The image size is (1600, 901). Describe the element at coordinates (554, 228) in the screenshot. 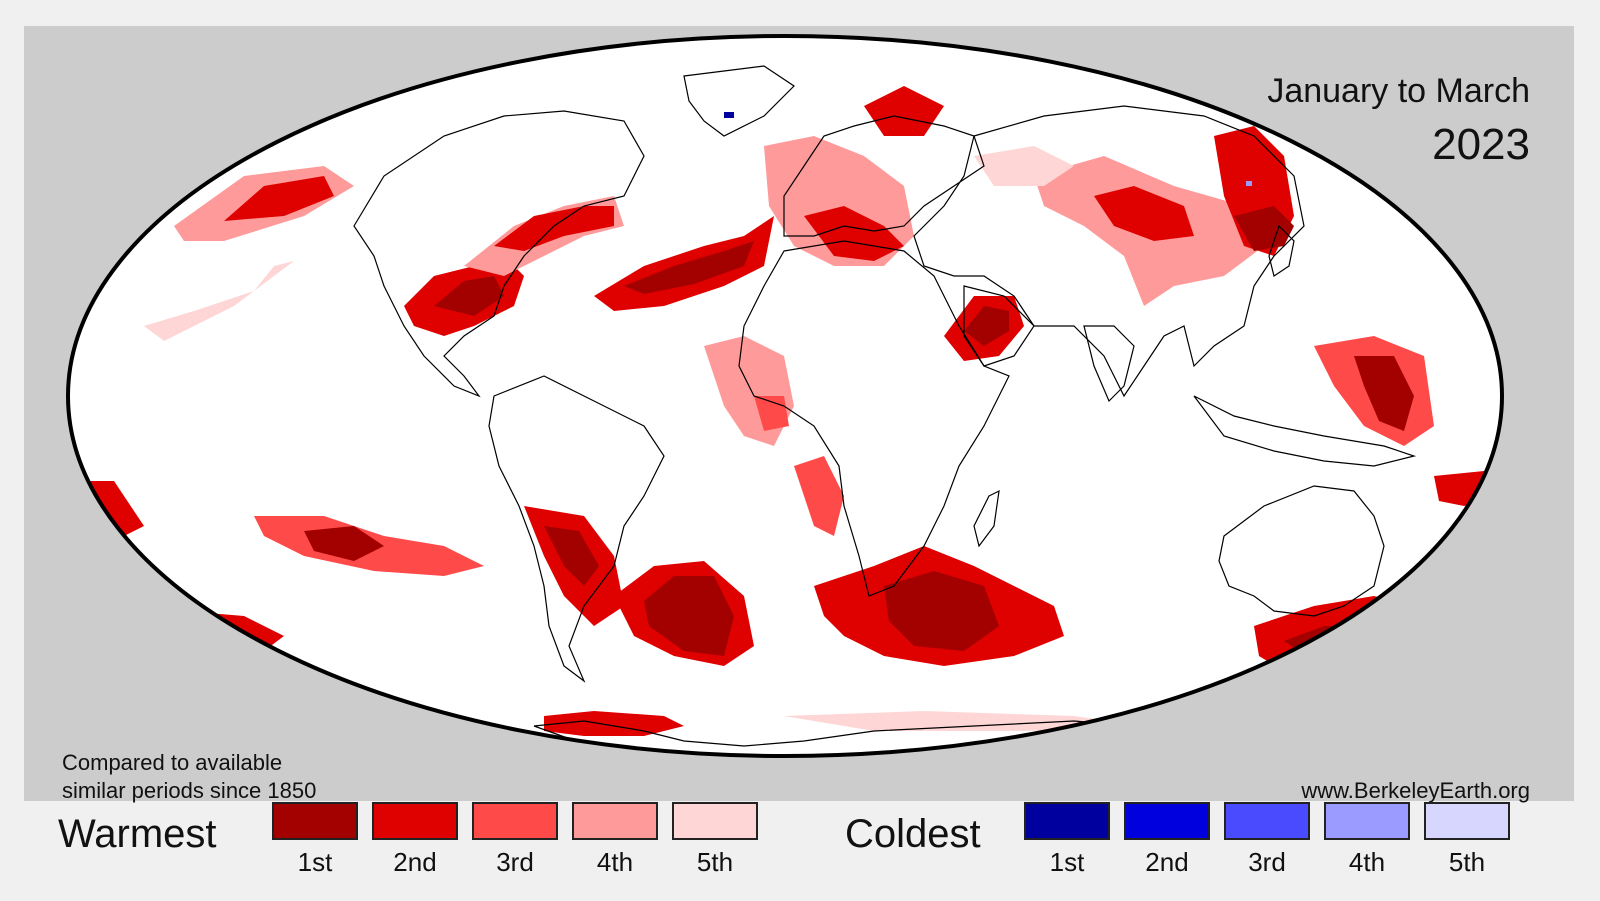

I see `region-us-east-2nd` at that location.